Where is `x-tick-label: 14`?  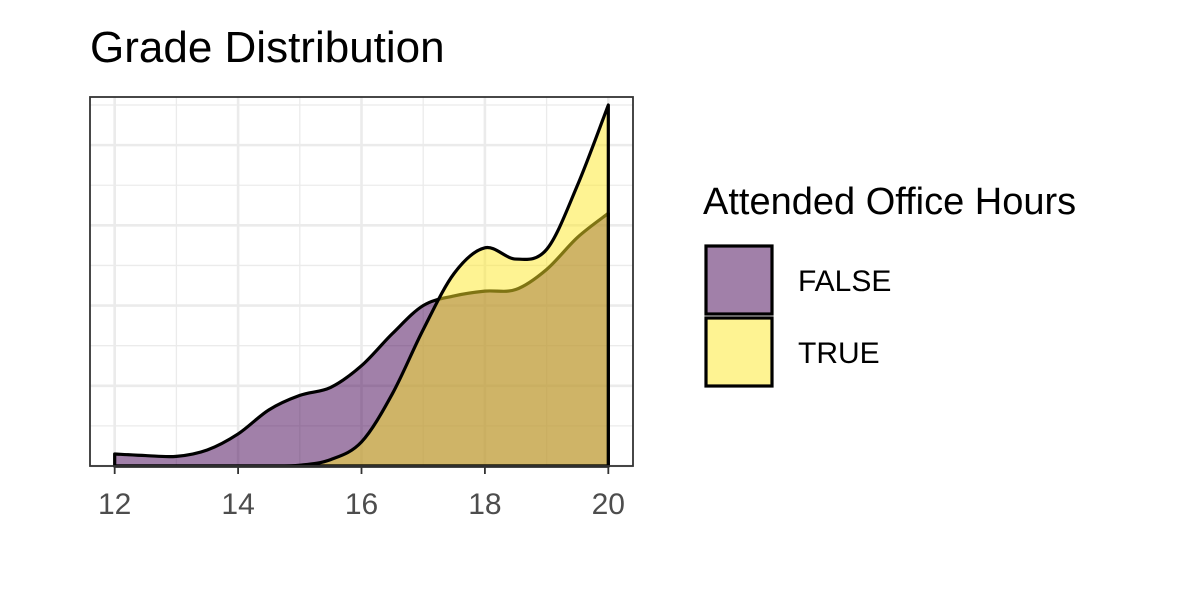 x-tick-label: 14 is located at coordinates (237, 504).